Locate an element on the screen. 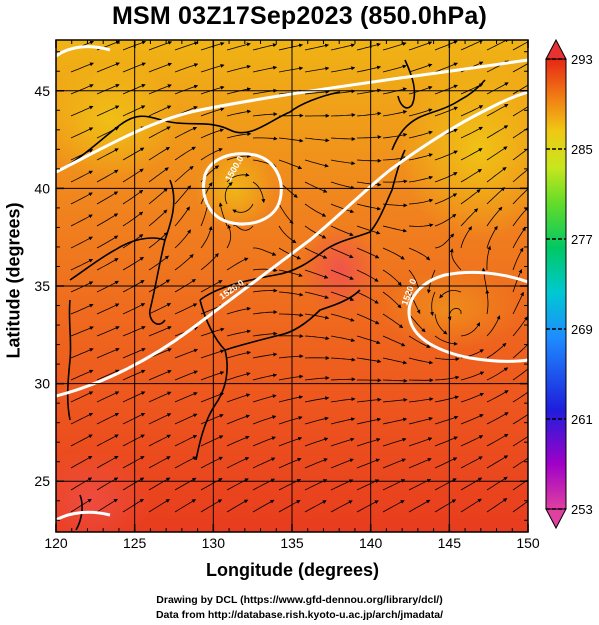  colorbar-label: 277 is located at coordinates (582, 239).